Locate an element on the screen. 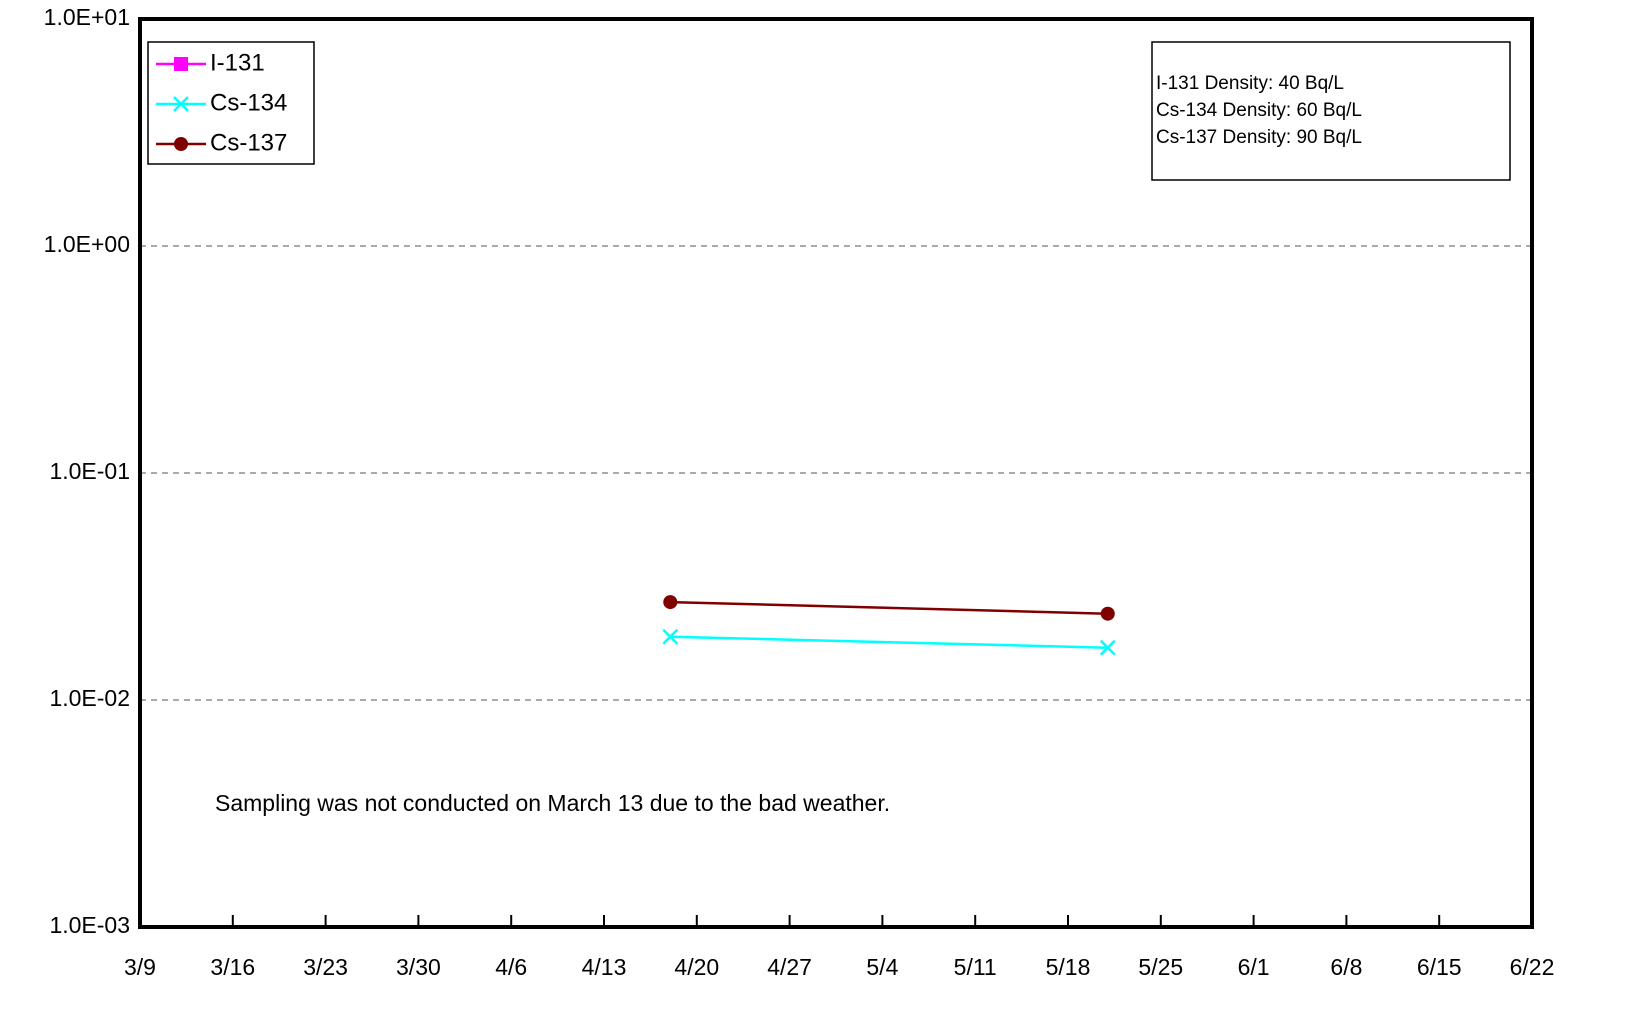  x-tick-label: 4/20 is located at coordinates (696, 967).